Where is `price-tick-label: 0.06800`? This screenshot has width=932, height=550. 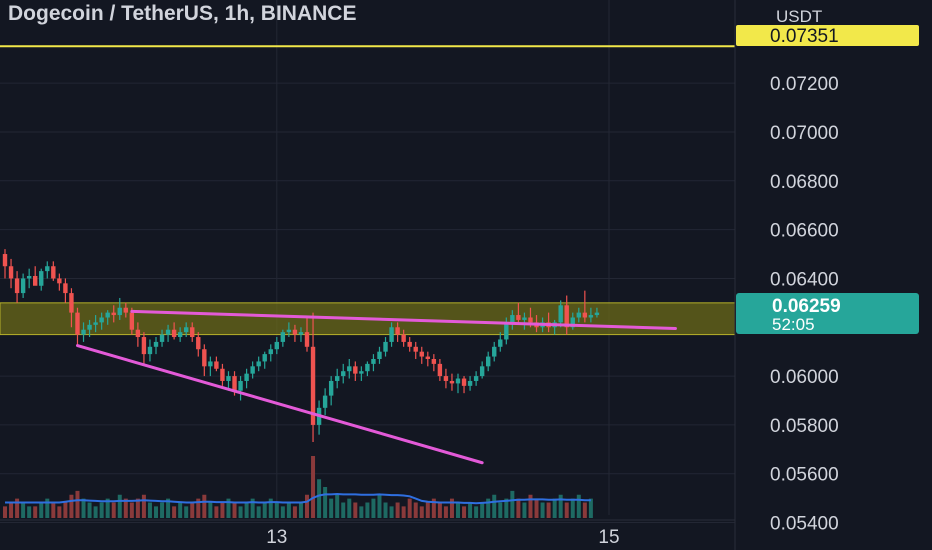 price-tick-label: 0.06800 is located at coordinates (804, 182).